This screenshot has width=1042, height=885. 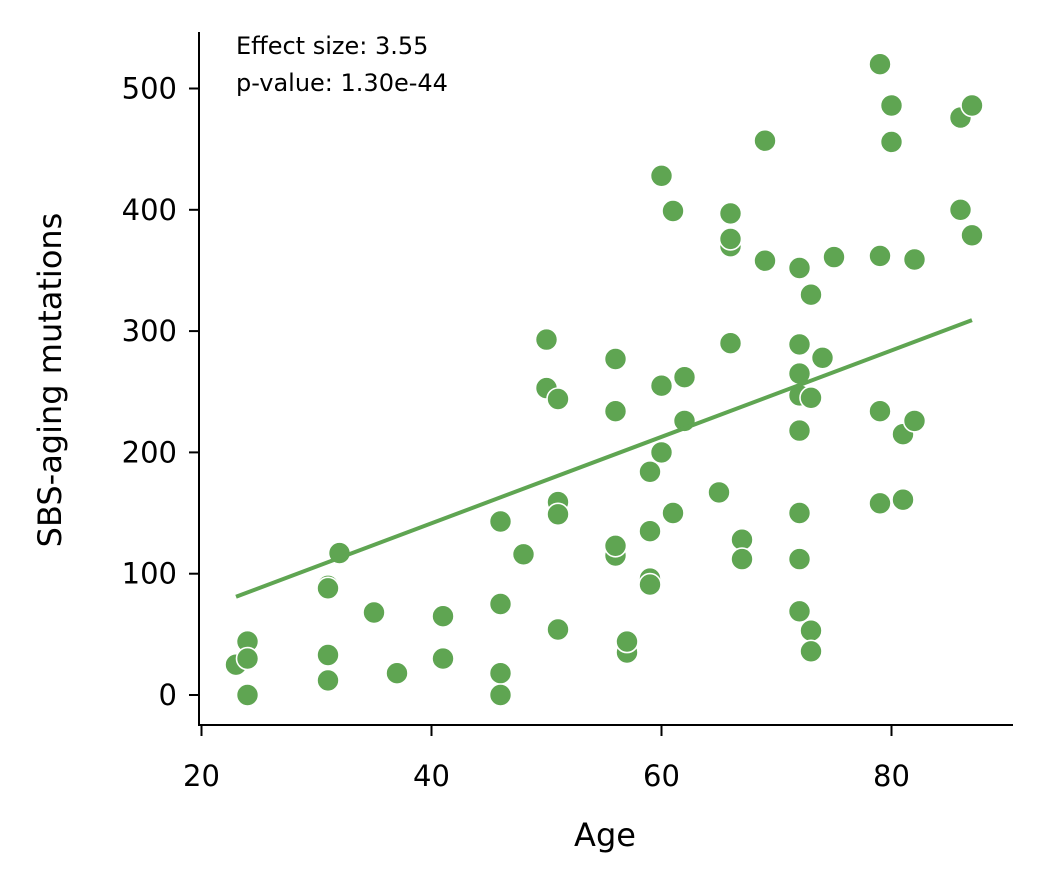 I want to click on y-axis-ticks: 0 100 200 300 400 500, so click(x=160, y=392).